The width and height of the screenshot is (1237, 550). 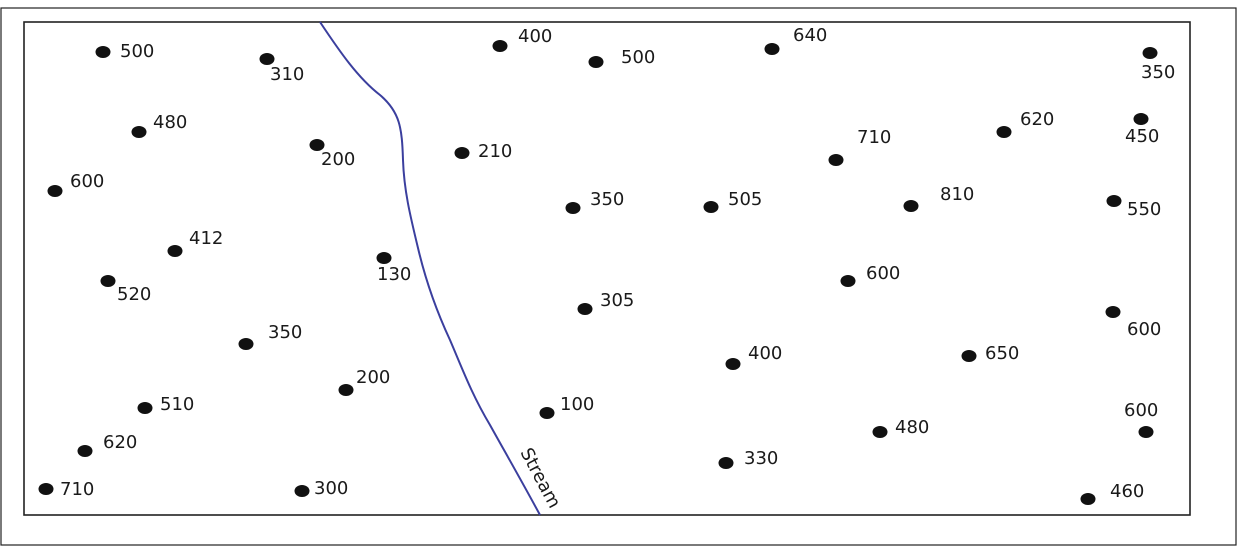 I want to click on point-value-label: 710, so click(x=77, y=489).